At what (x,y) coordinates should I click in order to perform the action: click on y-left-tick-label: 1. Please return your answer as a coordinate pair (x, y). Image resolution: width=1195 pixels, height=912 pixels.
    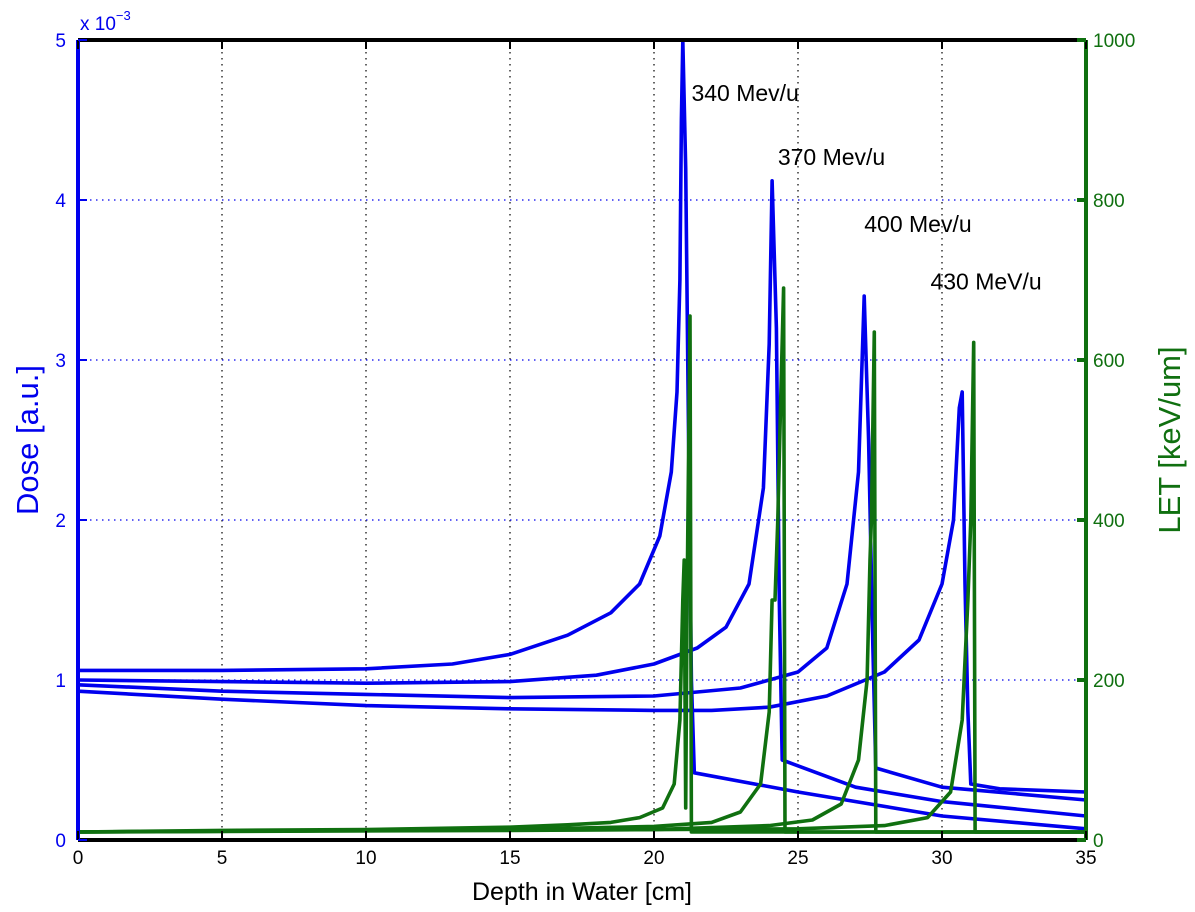
    Looking at the image, I should click on (60, 681).